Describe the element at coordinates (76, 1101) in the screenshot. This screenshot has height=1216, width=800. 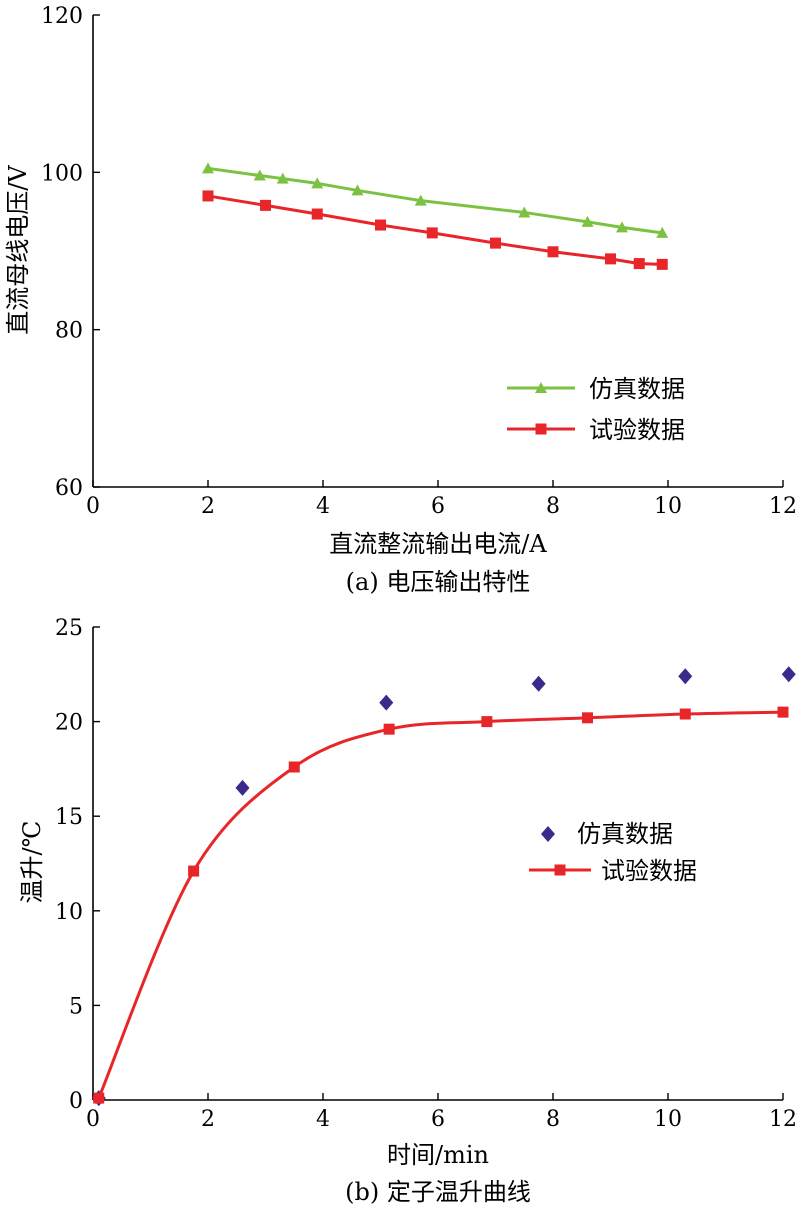
I see `y-tick-label: 0` at that location.